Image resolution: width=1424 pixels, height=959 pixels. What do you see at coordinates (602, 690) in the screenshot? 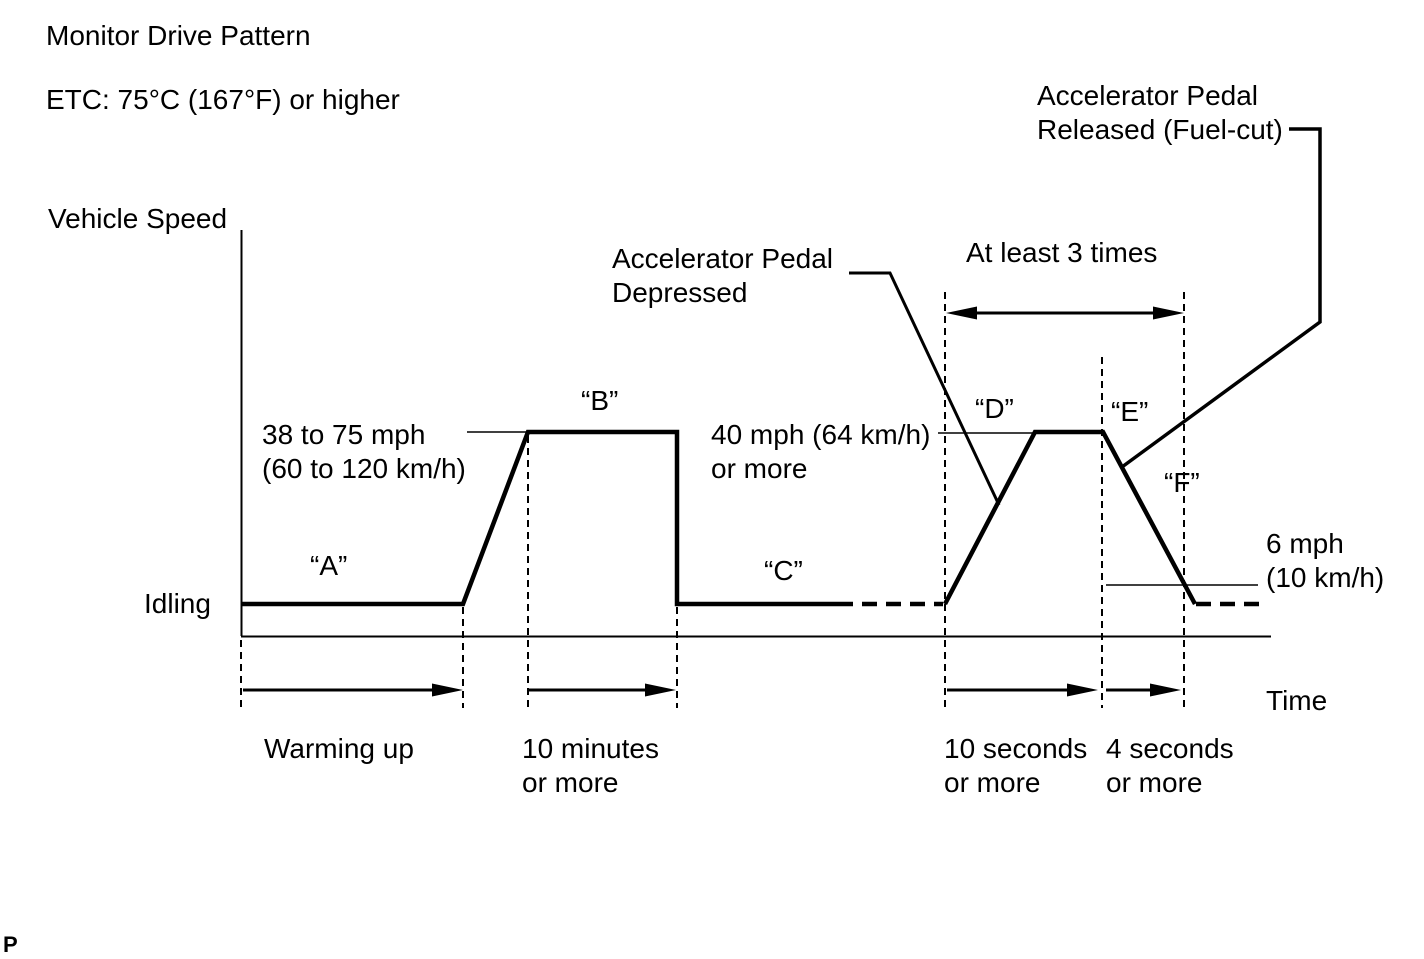
I see `ten-minutes-arrow` at bounding box center [602, 690].